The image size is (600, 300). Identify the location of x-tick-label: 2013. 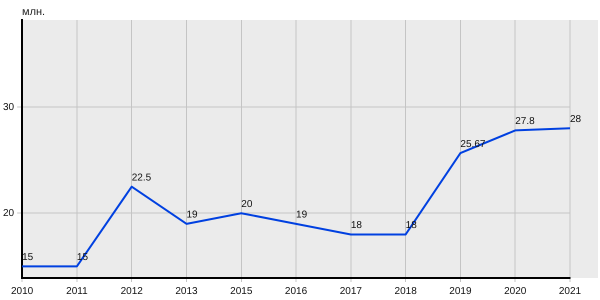
(186, 291).